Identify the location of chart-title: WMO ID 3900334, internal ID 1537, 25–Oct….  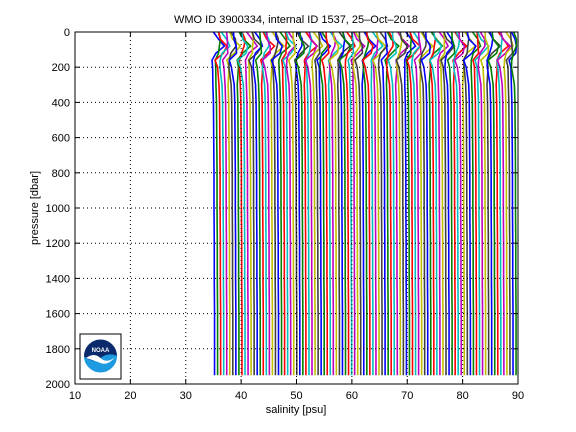
(296, 20).